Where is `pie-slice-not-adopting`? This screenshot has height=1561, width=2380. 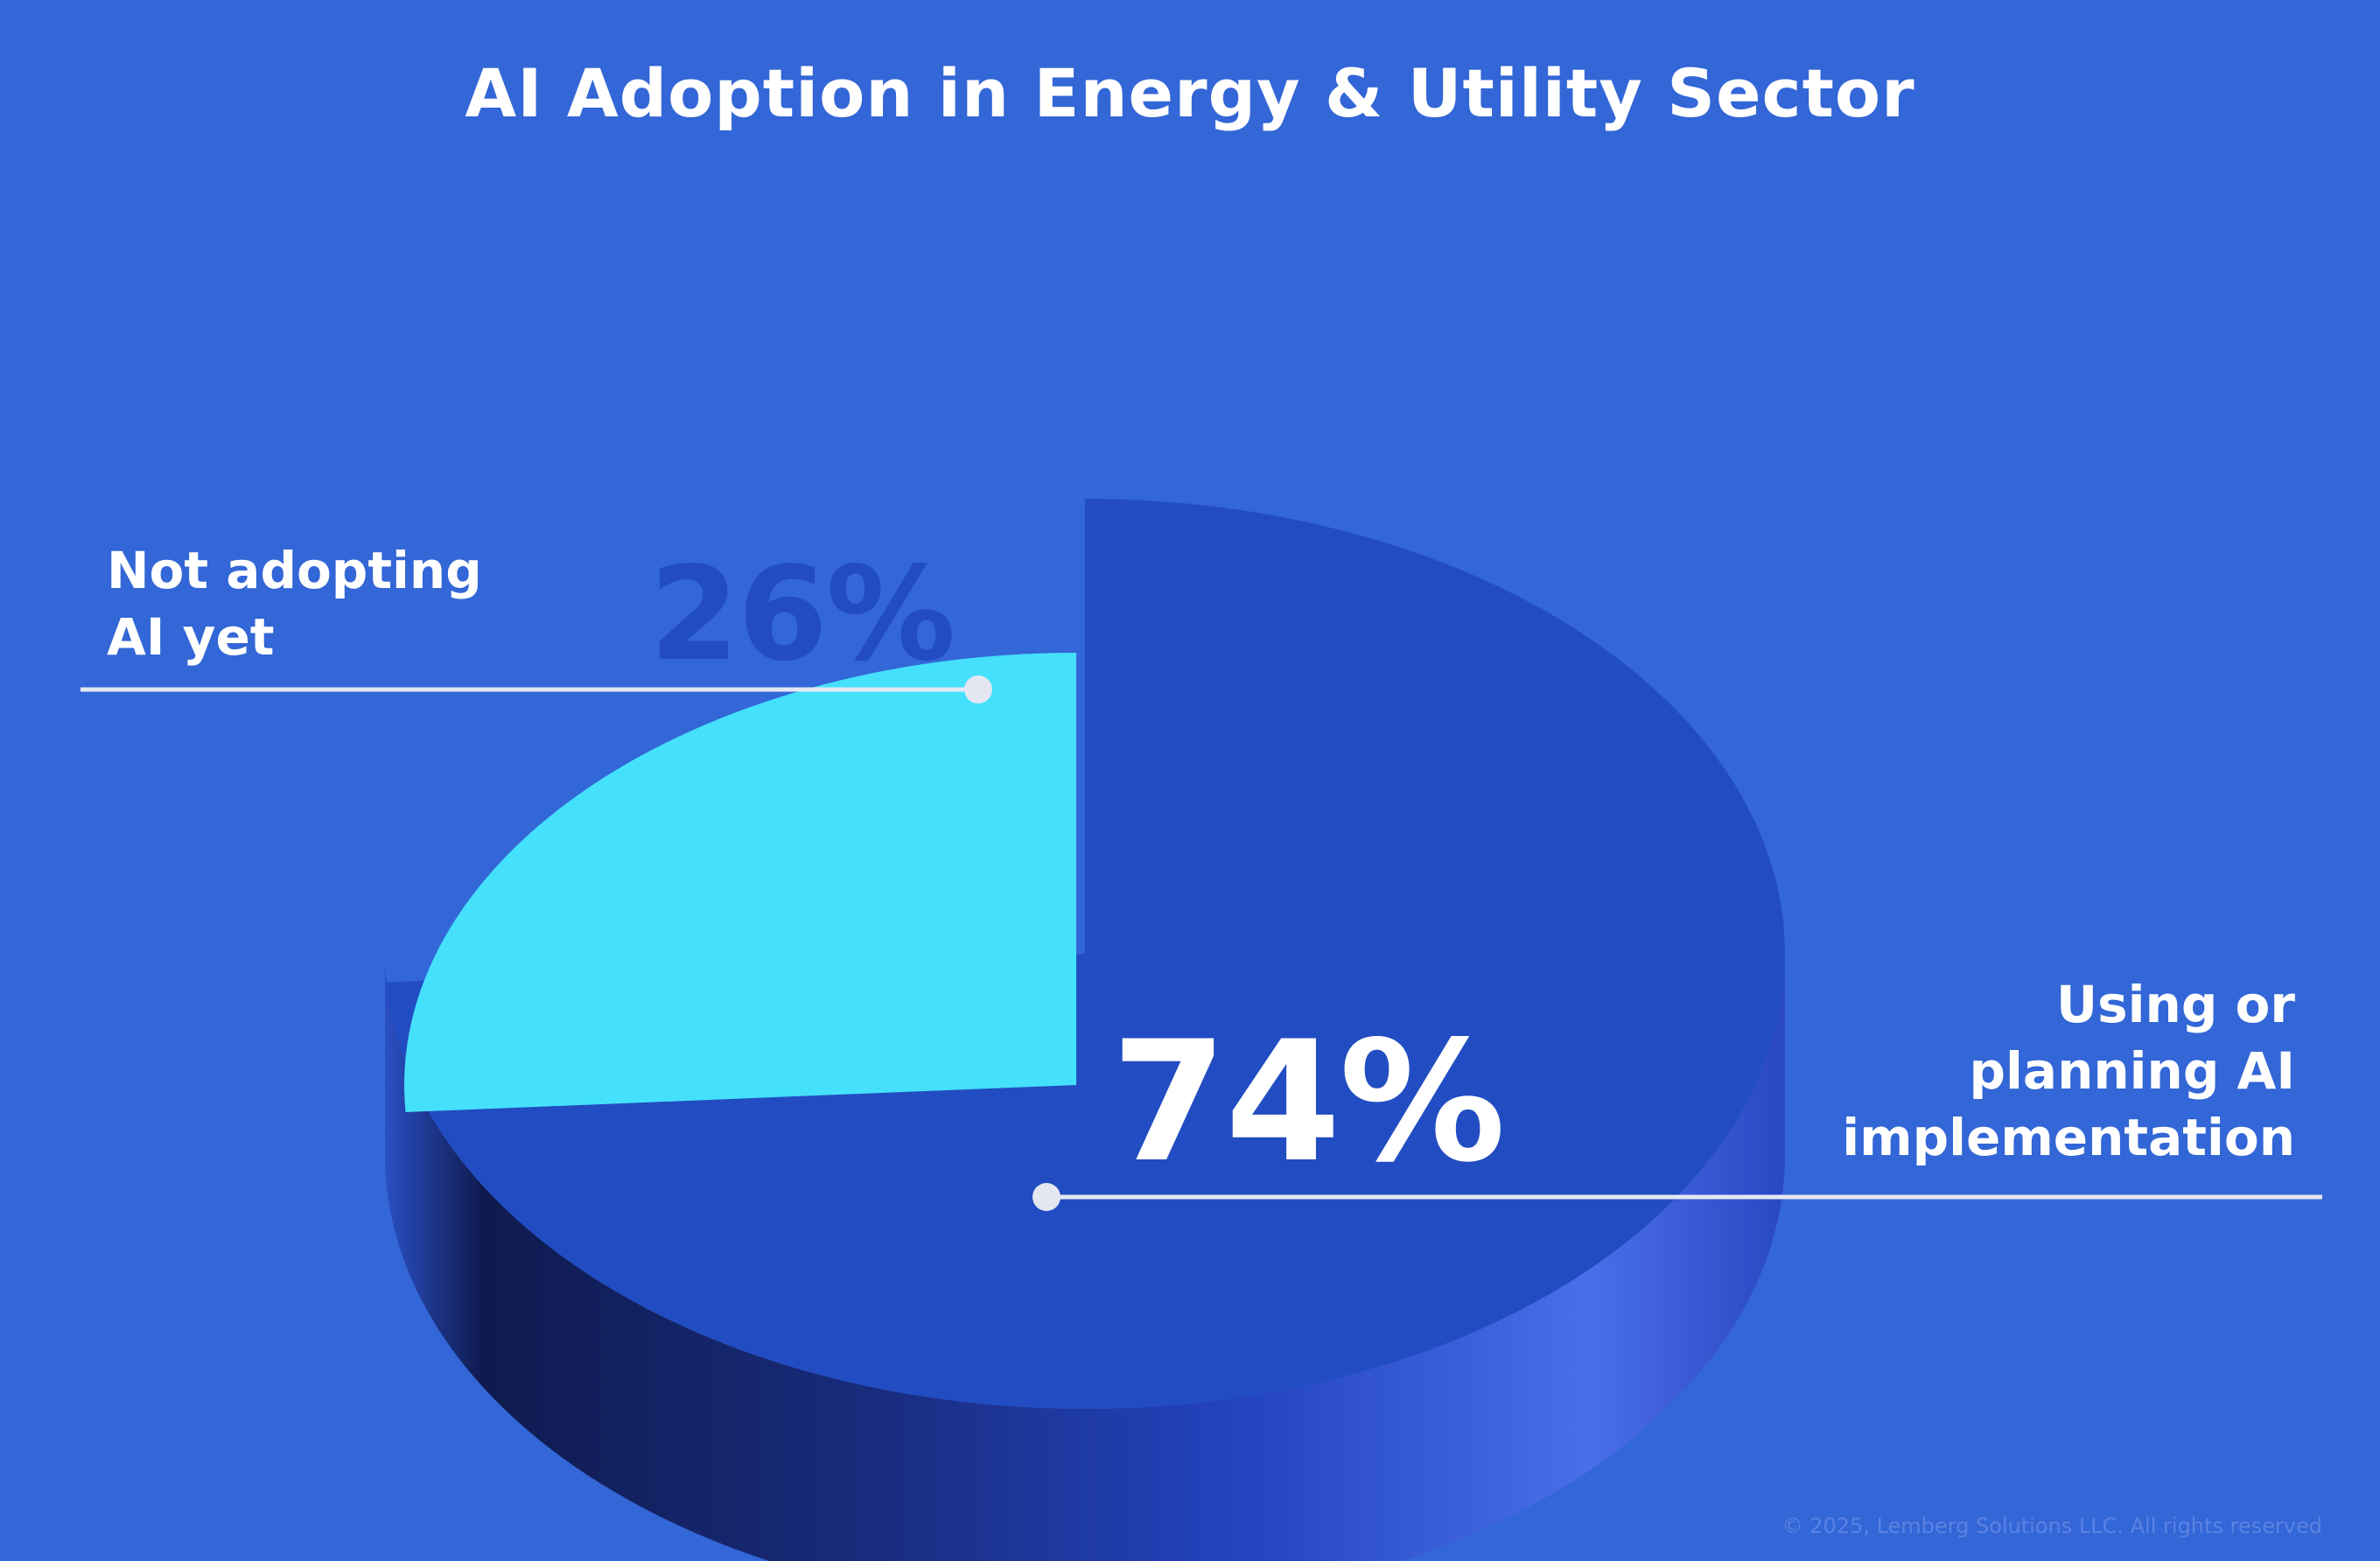 pie-slice-not-adopting is located at coordinates (739, 883).